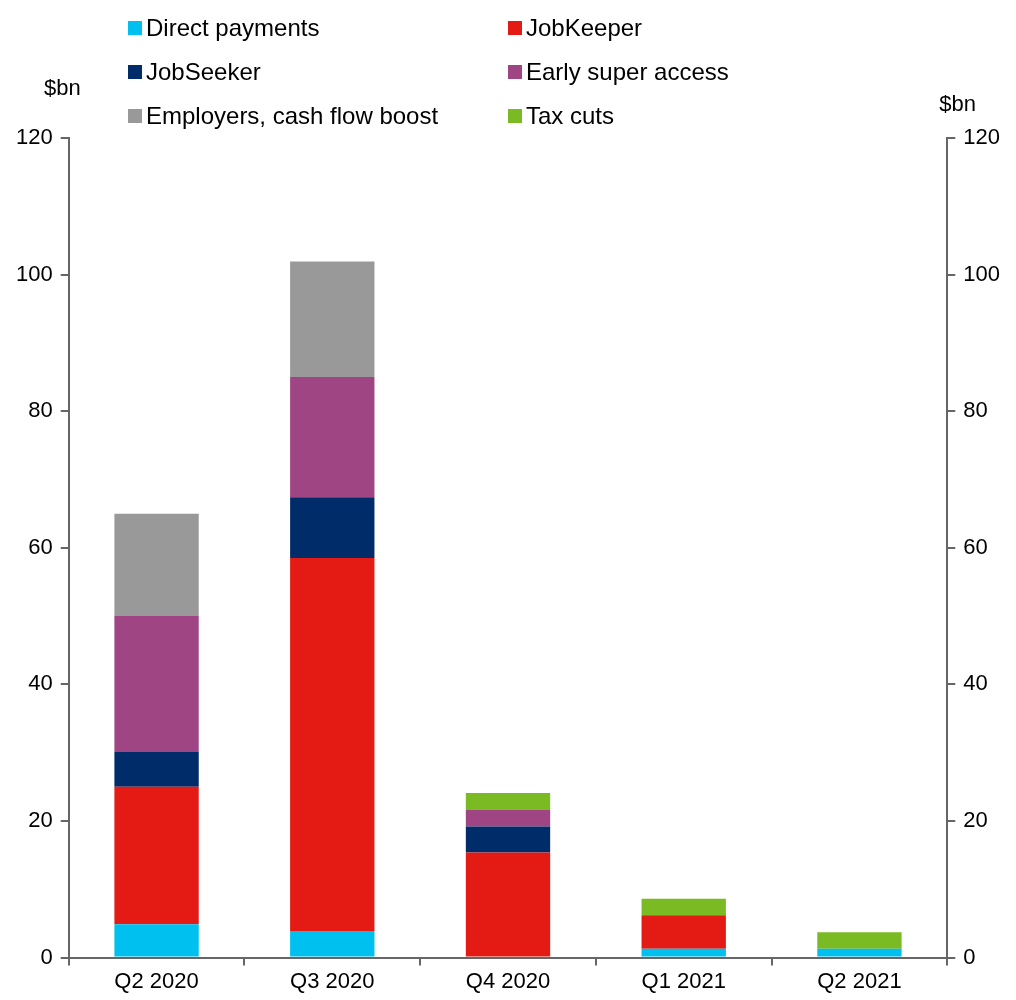 Image resolution: width=1016 pixels, height=1000 pixels. Describe the element at coordinates (627, 72) in the screenshot. I see `legend-label: Early super access` at that location.